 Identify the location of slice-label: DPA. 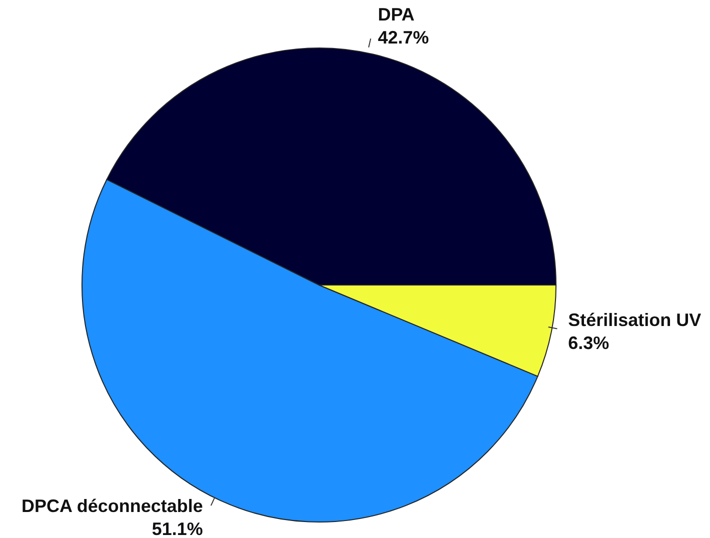
(396, 14).